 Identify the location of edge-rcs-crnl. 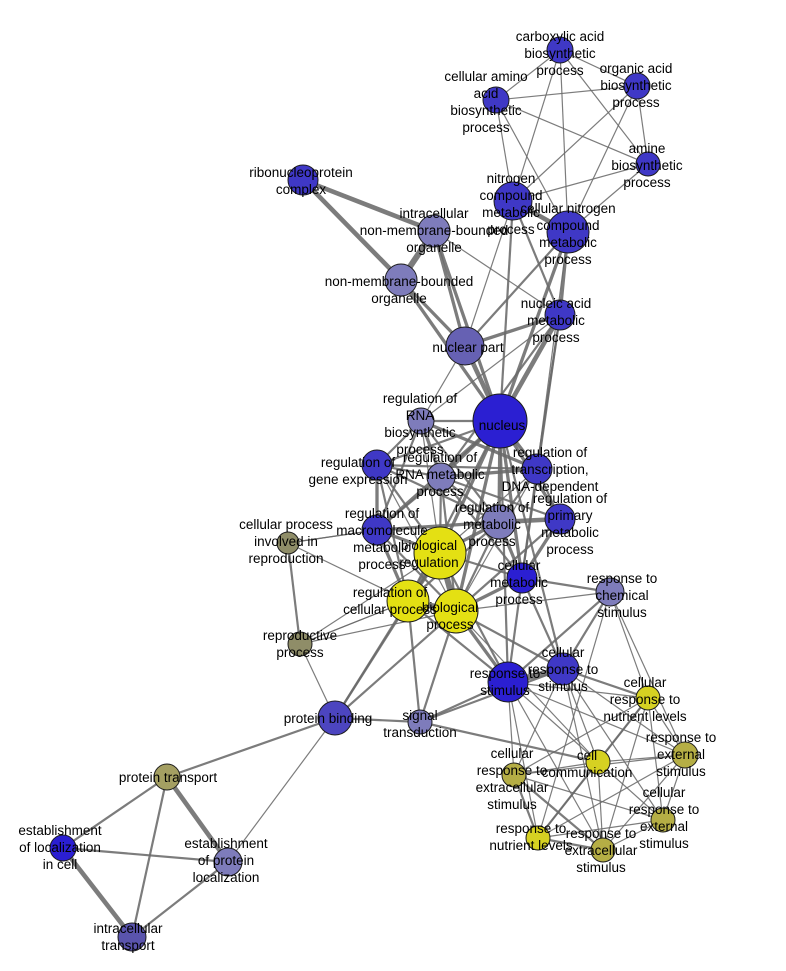
(629, 645).